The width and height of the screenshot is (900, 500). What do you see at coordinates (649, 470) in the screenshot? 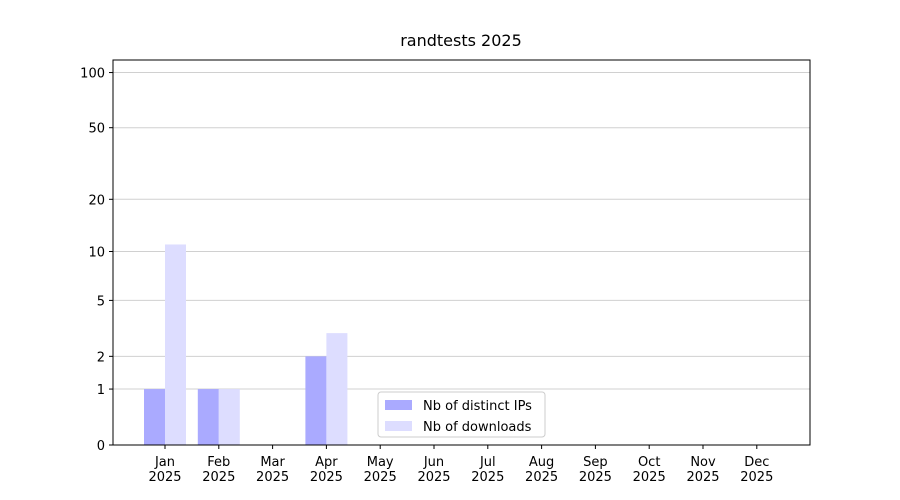
I see `x-tick-label: Oct 2025` at bounding box center [649, 470].